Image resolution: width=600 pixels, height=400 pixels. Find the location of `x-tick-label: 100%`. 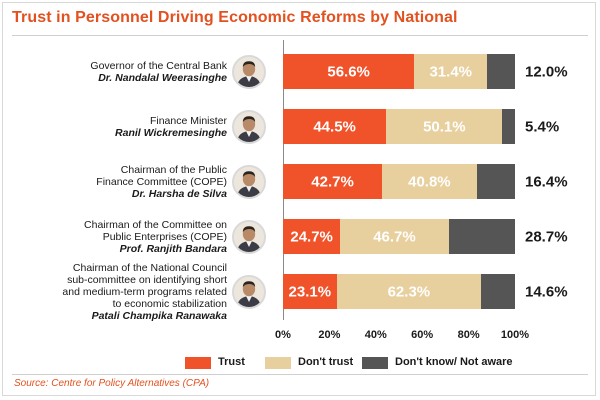

x-tick-label: 100% is located at coordinates (515, 335).